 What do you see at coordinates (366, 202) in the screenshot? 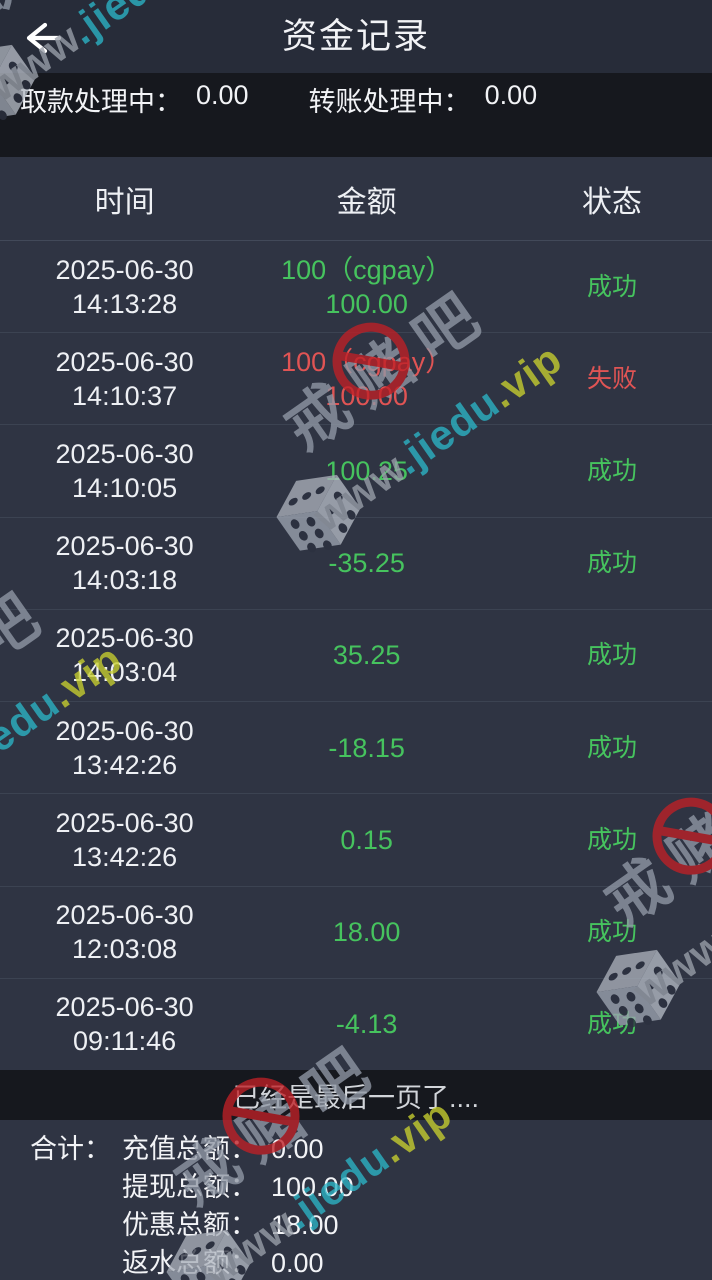
I see `column-header-amount: 金额` at bounding box center [366, 202].